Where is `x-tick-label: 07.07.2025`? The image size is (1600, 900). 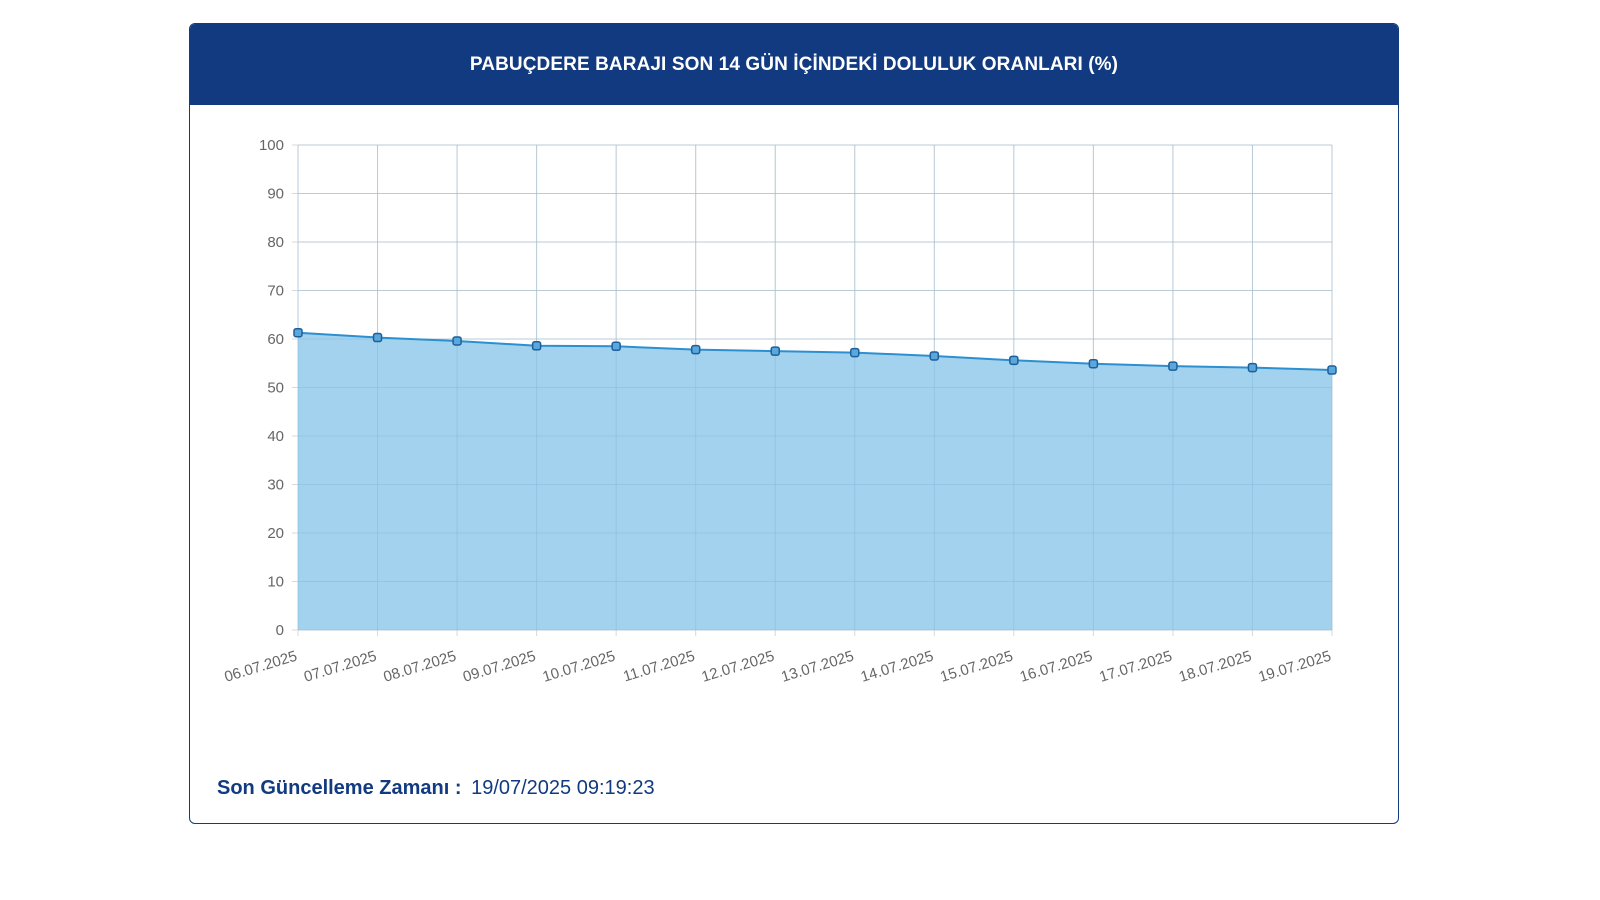 x-tick-label: 07.07.2025 is located at coordinates (340, 667).